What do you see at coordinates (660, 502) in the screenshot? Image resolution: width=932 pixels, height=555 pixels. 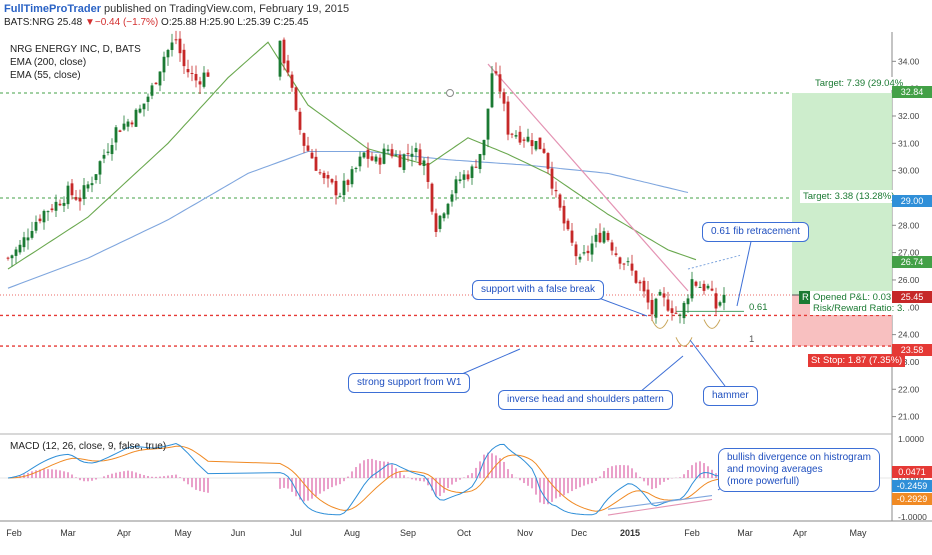 I see `divergence-line-ma` at bounding box center [660, 502].